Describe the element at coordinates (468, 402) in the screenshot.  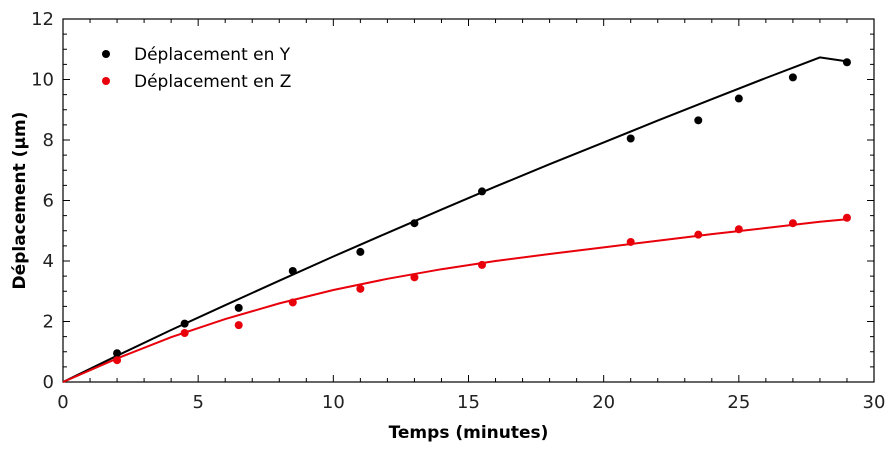
I see `x-tick-label: 15` at that location.